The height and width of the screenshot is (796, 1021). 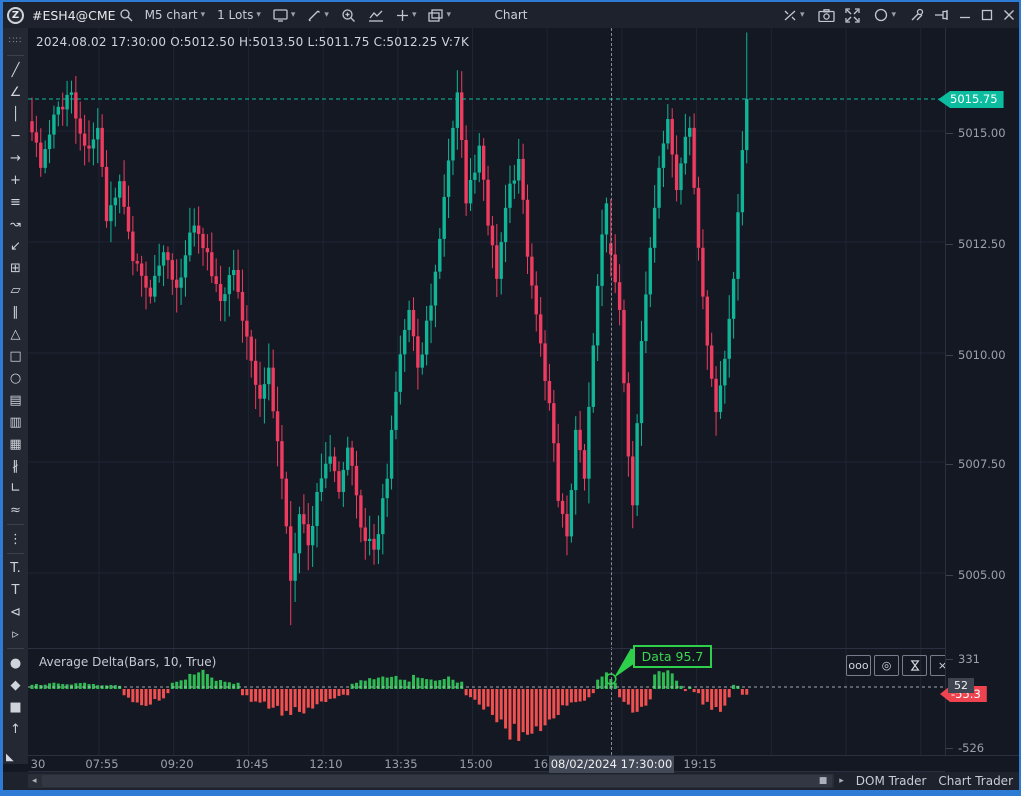 What do you see at coordinates (15, 268) in the screenshot?
I see `clamp-tool: ⊞` at bounding box center [15, 268].